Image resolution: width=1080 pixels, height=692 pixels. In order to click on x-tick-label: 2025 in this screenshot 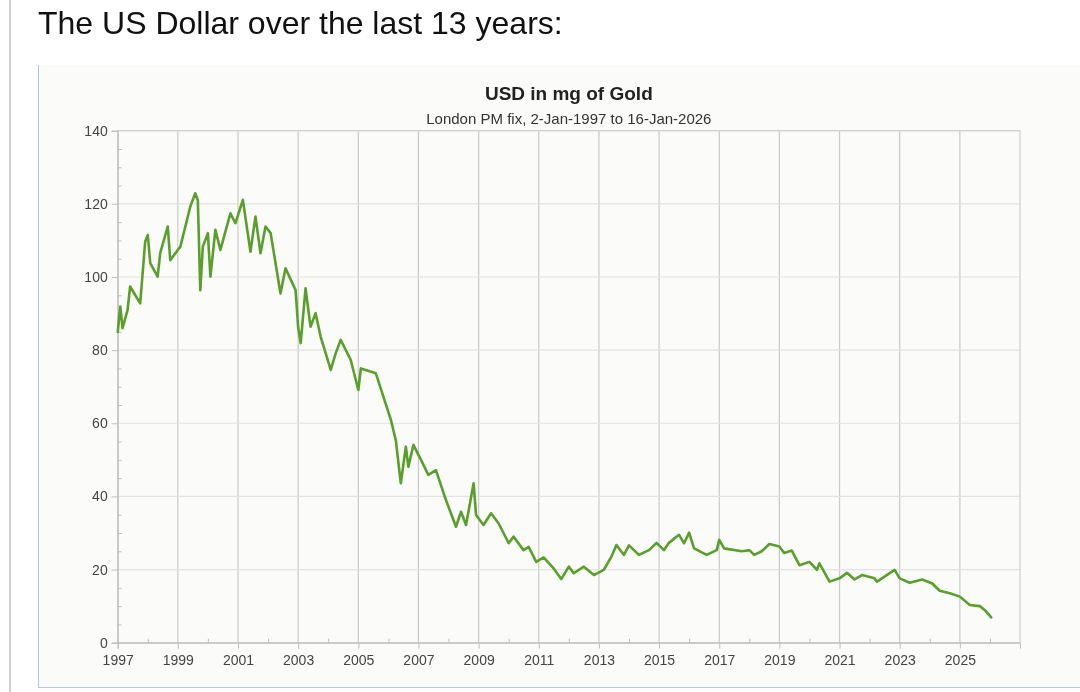, I will do `click(960, 659)`.